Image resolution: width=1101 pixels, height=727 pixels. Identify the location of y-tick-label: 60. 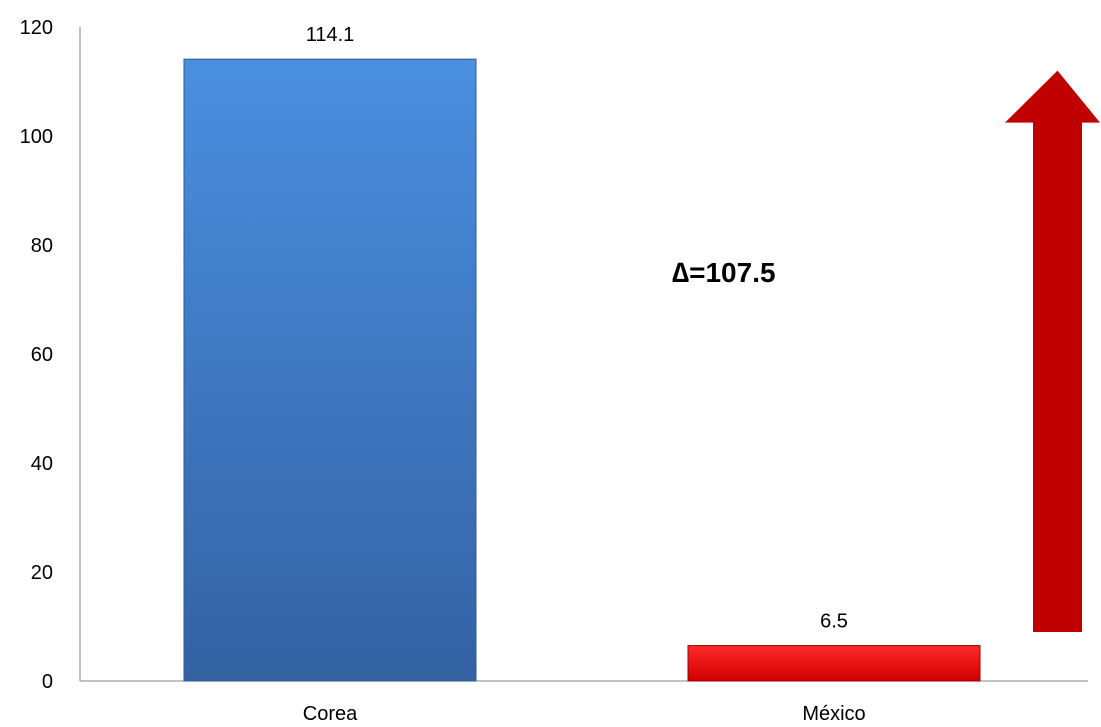
(42, 355).